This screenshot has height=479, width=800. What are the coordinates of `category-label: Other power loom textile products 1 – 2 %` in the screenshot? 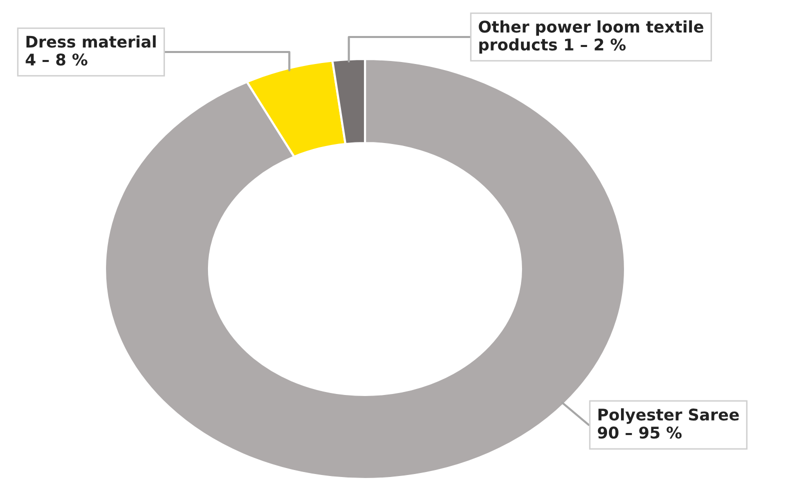 It's located at (591, 37).